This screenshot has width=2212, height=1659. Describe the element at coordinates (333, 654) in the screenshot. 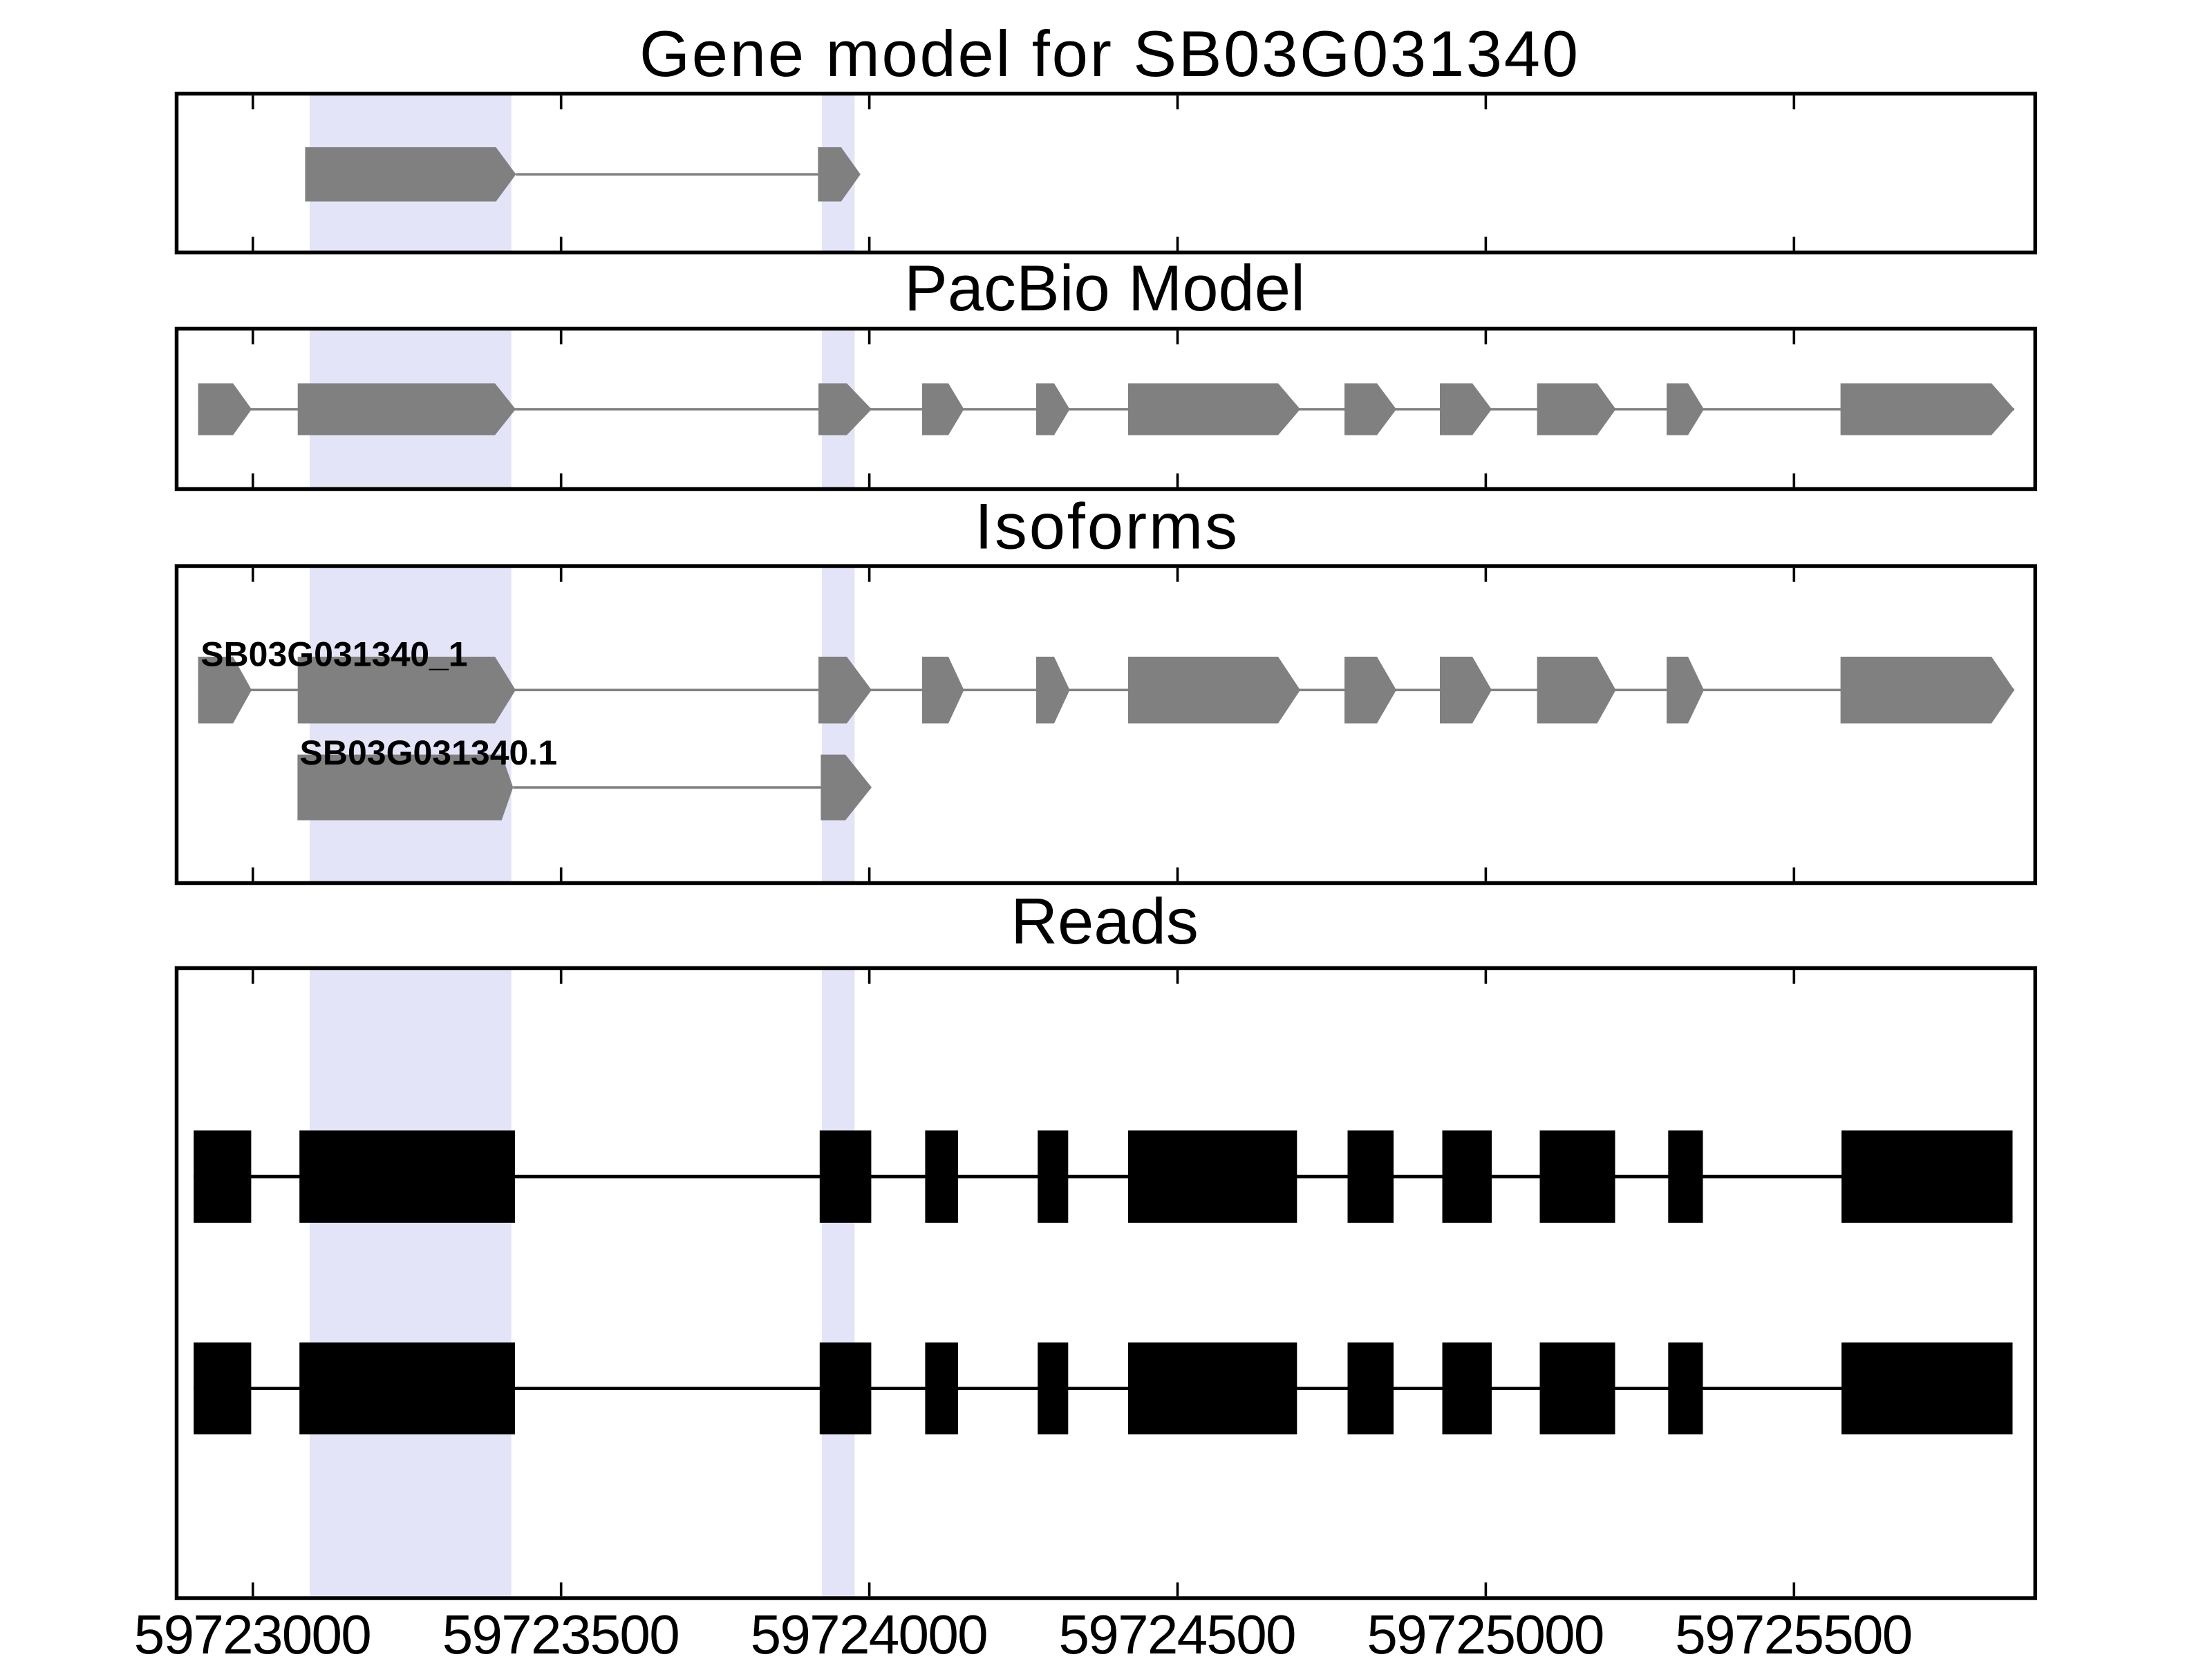

I see `svg-text: SB03G031340_1` at that location.